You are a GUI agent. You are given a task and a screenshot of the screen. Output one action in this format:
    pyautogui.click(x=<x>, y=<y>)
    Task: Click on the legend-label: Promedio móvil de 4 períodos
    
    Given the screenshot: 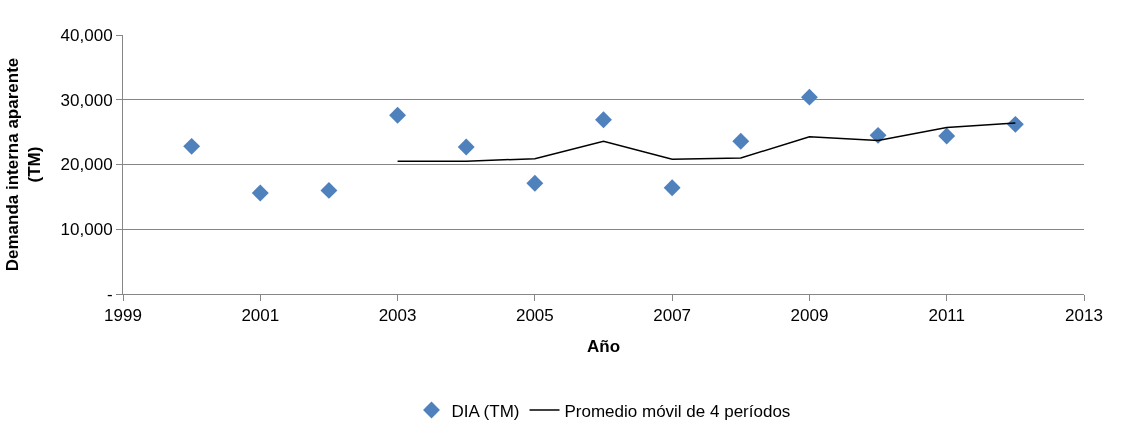 What is the action you would take?
    pyautogui.click(x=677, y=411)
    